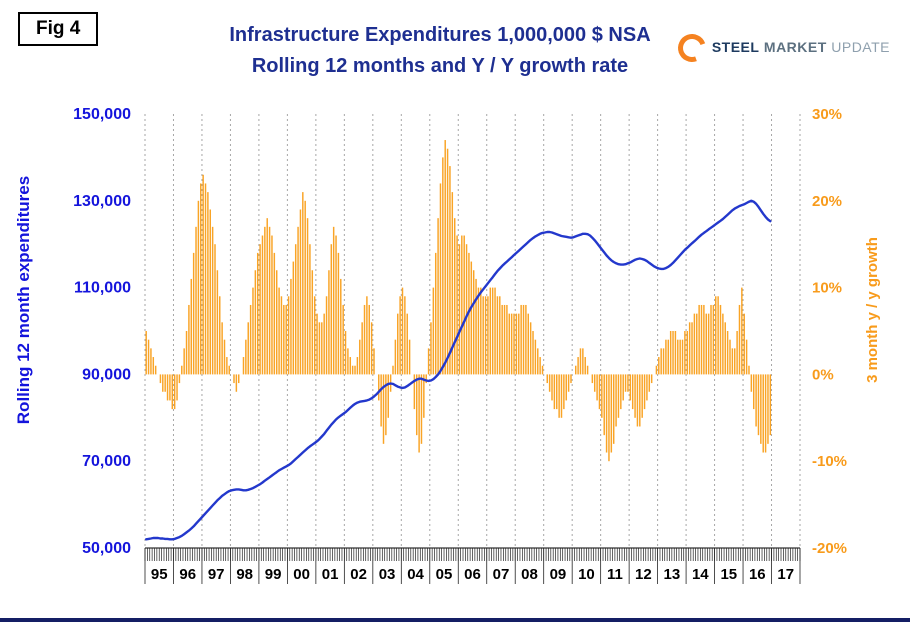 The image size is (910, 622). I want to click on left-axis-tick-label: 90,000, so click(106, 374).